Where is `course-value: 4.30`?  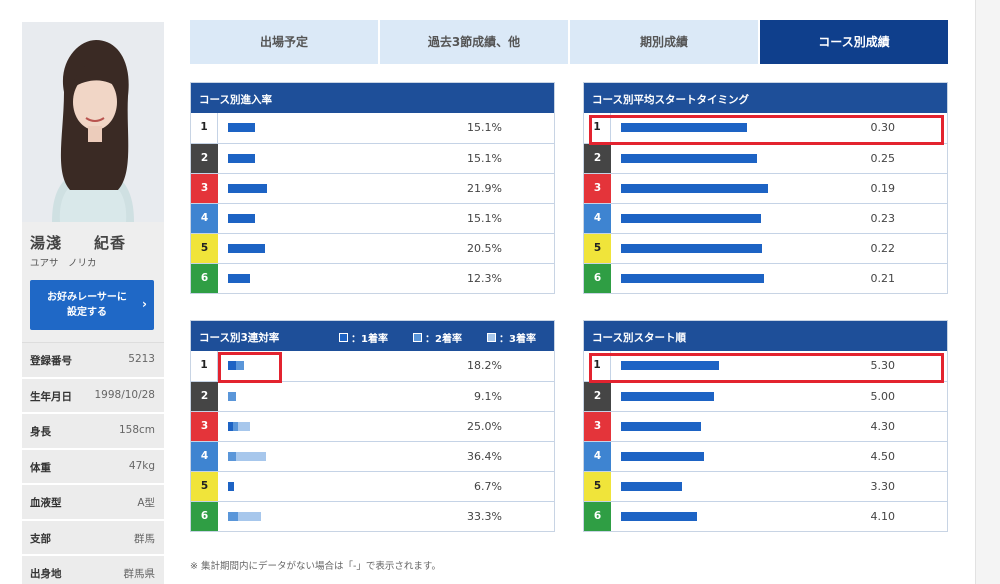 course-value: 4.30 is located at coordinates (883, 426).